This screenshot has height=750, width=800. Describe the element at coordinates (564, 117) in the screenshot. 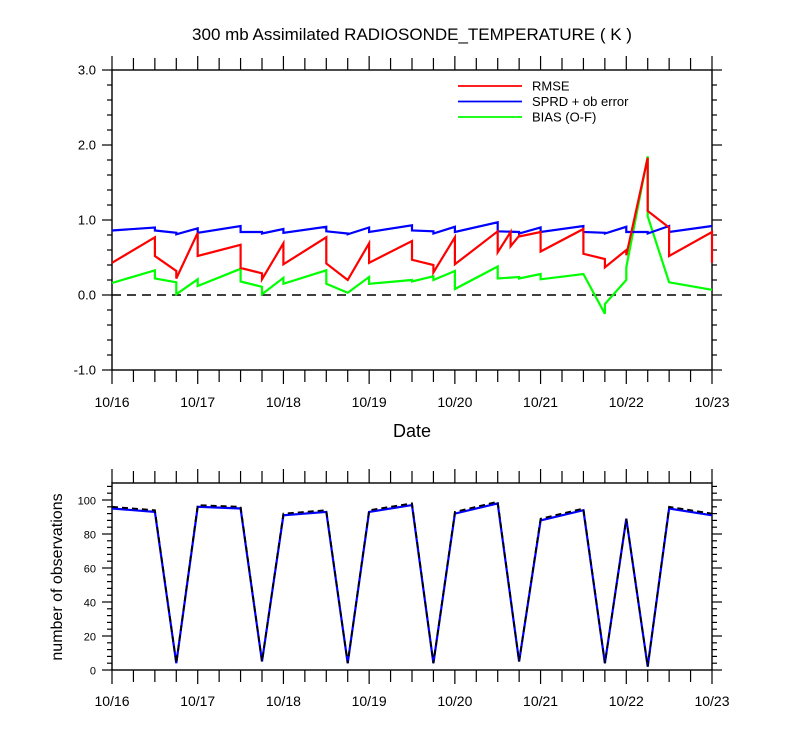

I see `legend-label: BIAS (O-F)` at that location.